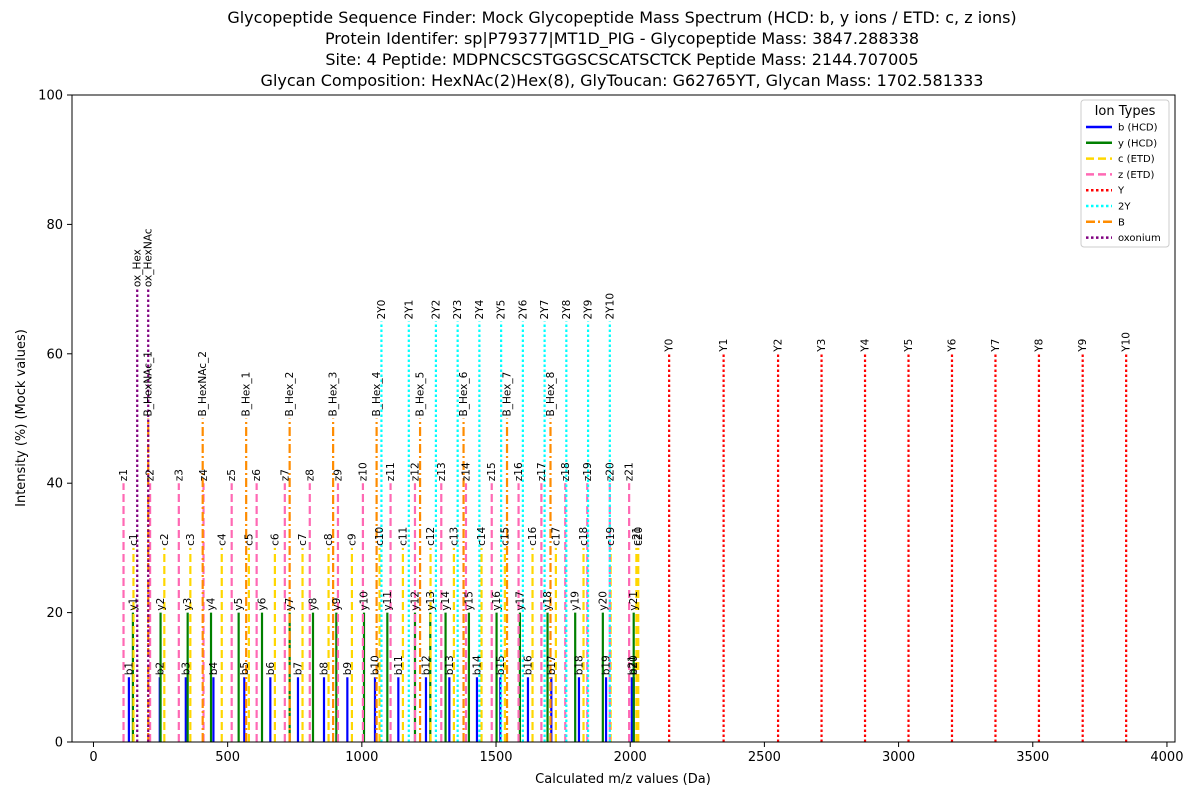  What do you see at coordinates (567, 310) in the screenshot?
I see `peak-label: 2Y8` at bounding box center [567, 310].